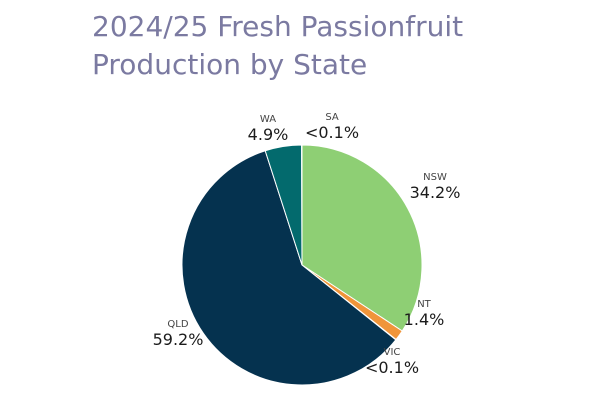 This screenshot has width=600, height=400. What do you see at coordinates (392, 367) in the screenshot?
I see `slice-value-vic: <0.1%` at bounding box center [392, 367].